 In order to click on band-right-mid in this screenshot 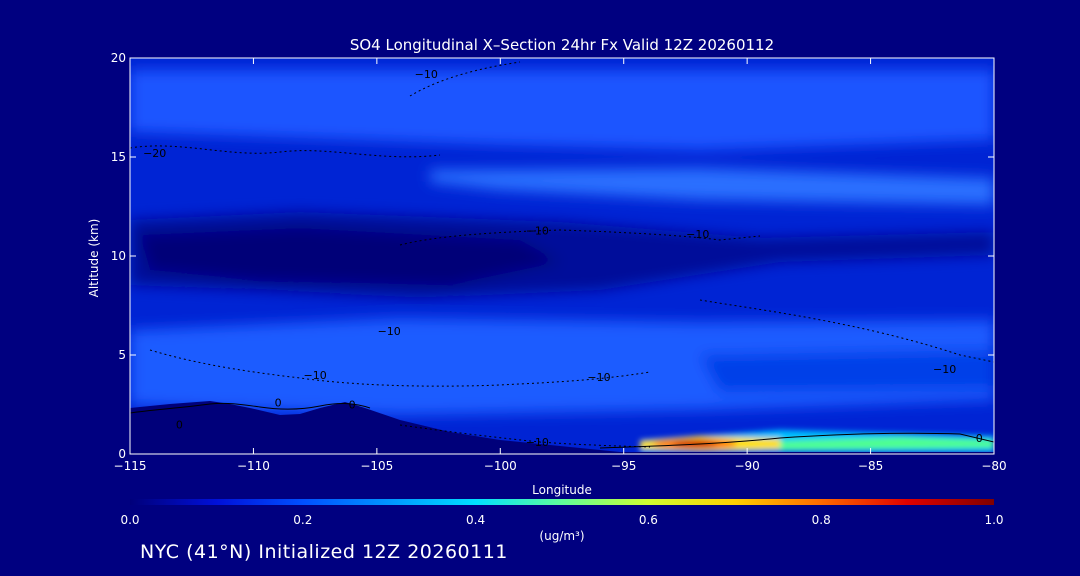, I will do `click(847, 371)`.